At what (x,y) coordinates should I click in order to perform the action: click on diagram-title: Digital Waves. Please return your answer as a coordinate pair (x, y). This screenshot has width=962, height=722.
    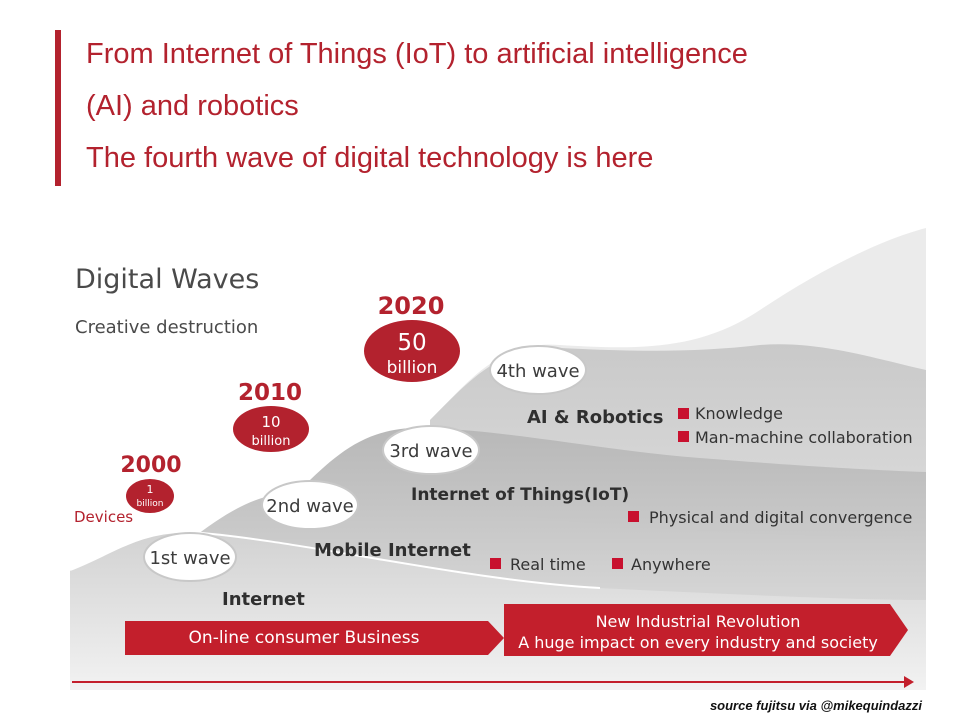
    Looking at the image, I should click on (167, 279).